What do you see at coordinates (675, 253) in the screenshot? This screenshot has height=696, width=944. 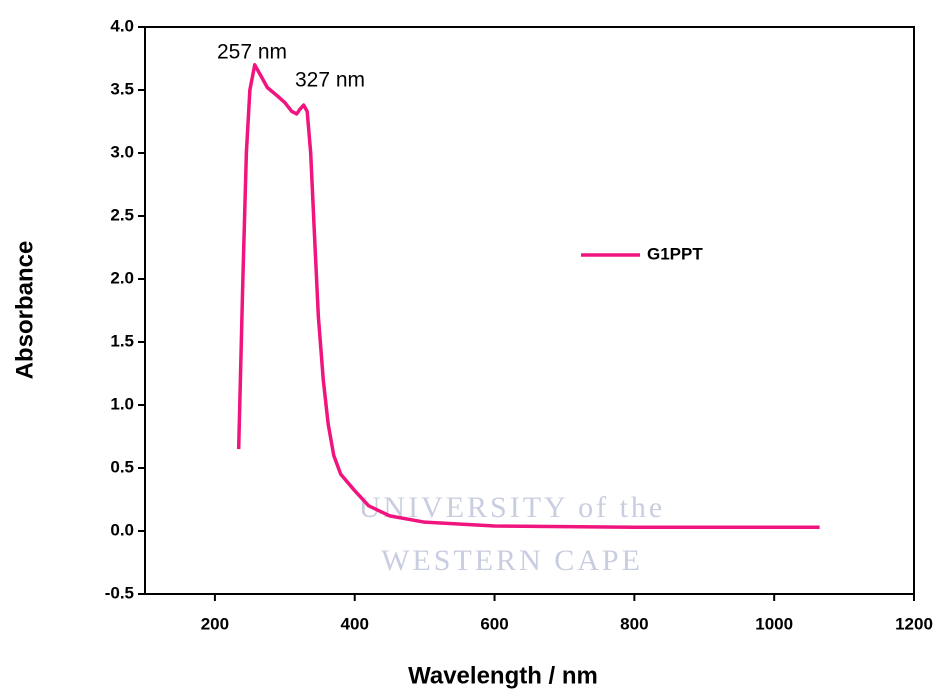 I see `legend-label: G1PPT` at bounding box center [675, 253].